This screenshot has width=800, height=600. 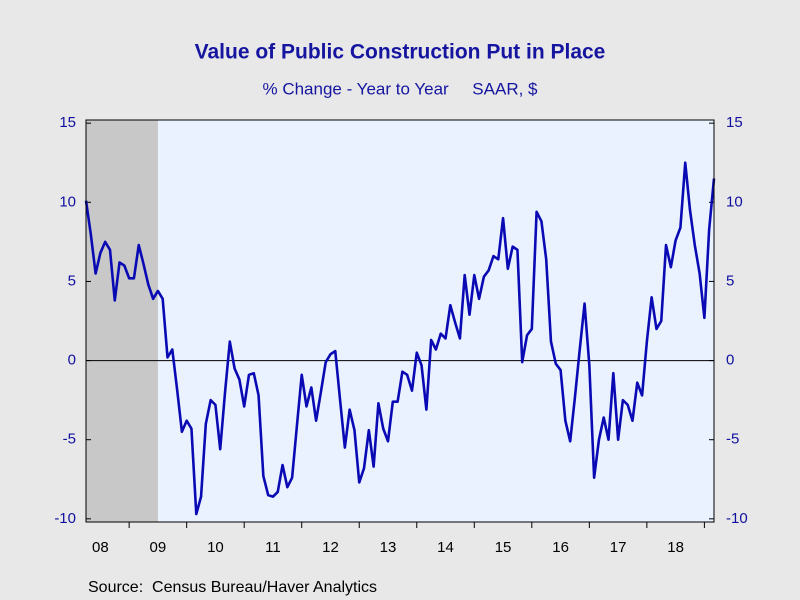 What do you see at coordinates (730, 360) in the screenshot?
I see `y2-tick-label: 0` at bounding box center [730, 360].